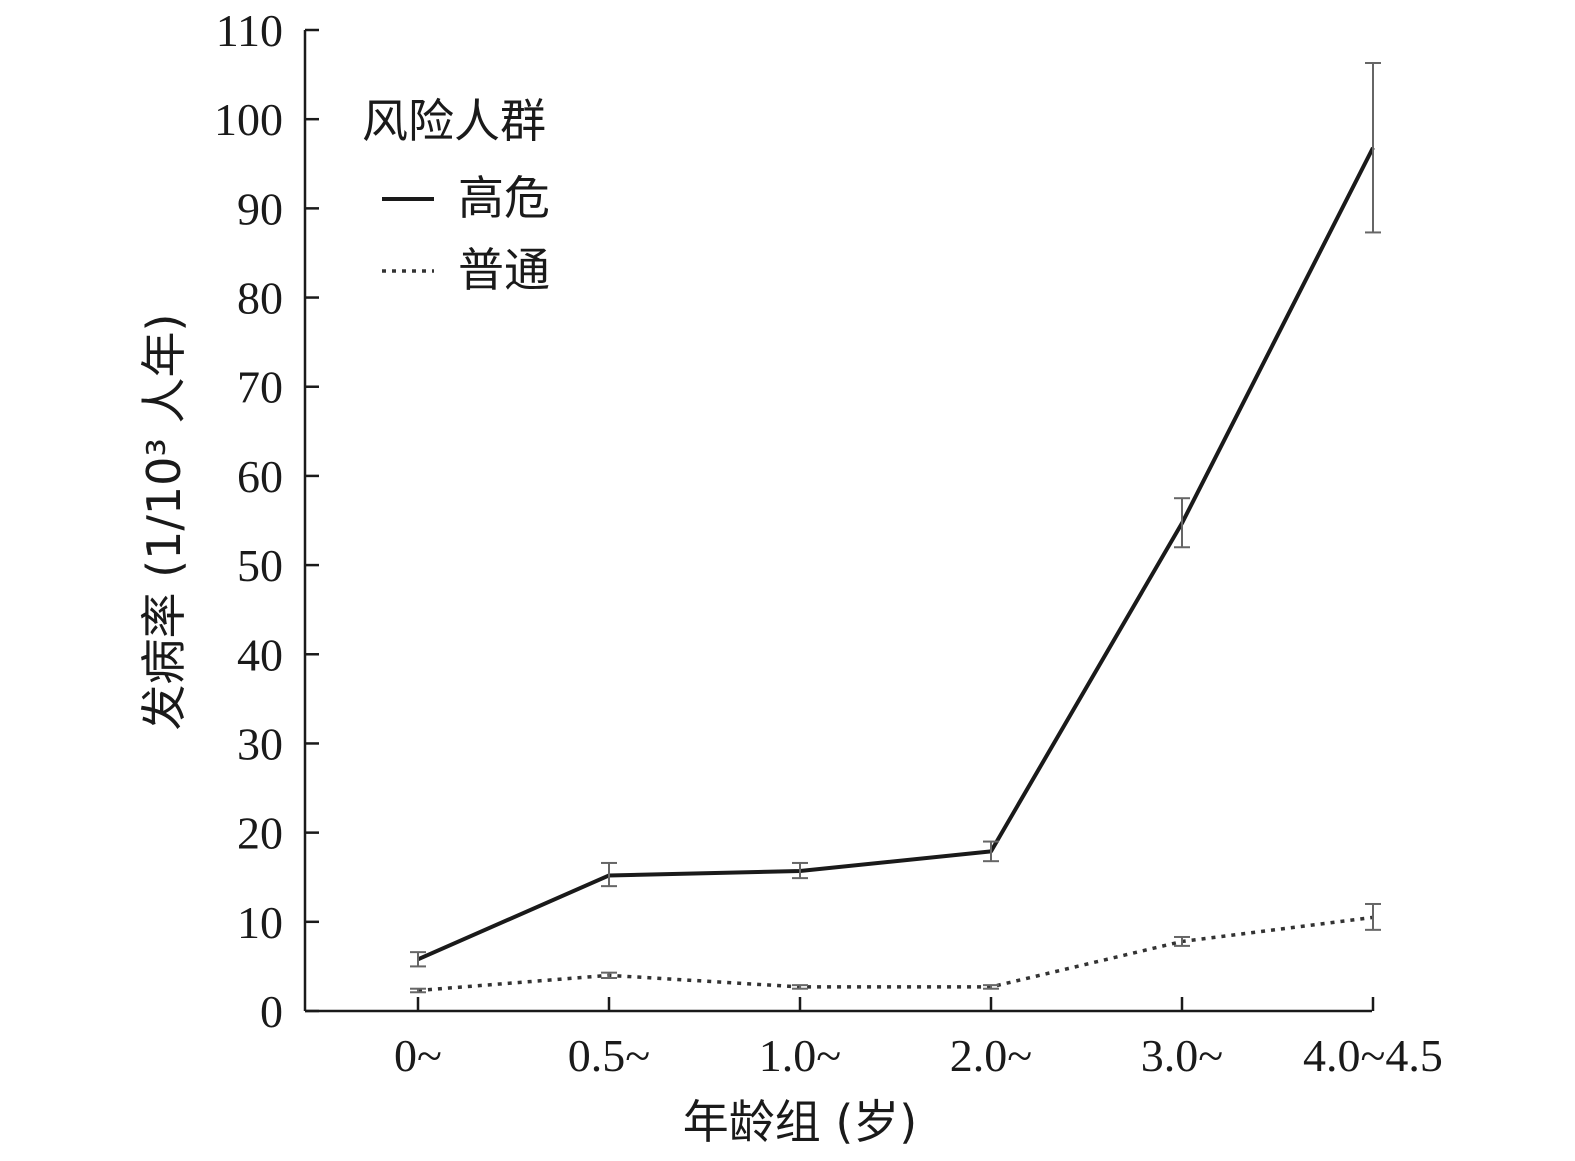 This screenshot has width=1575, height=1161. What do you see at coordinates (260, 654) in the screenshot?
I see `y-tick-label: 40` at bounding box center [260, 654].